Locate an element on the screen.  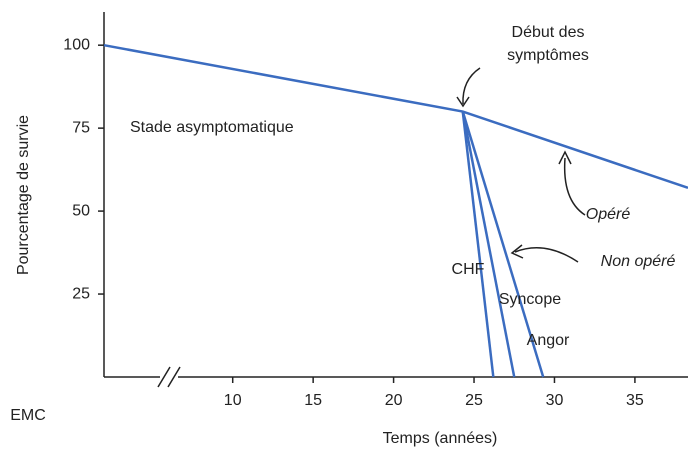
x-tick-label: 25 is located at coordinates (474, 400).